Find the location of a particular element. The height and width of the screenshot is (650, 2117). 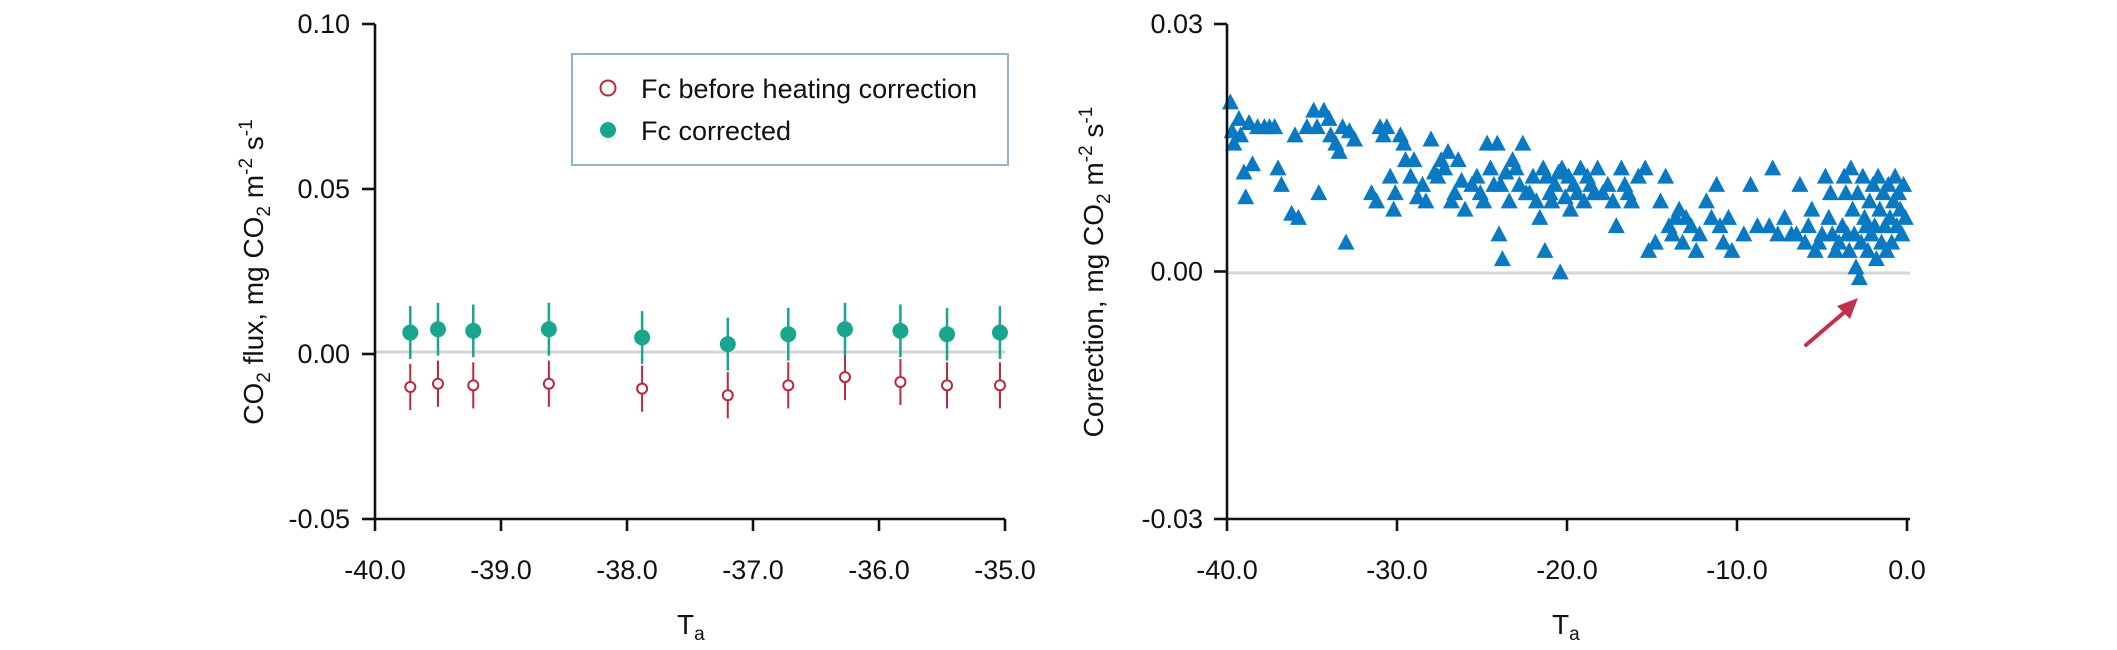

left-y-ticks: -0.05 0.00 0.05 0.10 is located at coordinates (331, 271).